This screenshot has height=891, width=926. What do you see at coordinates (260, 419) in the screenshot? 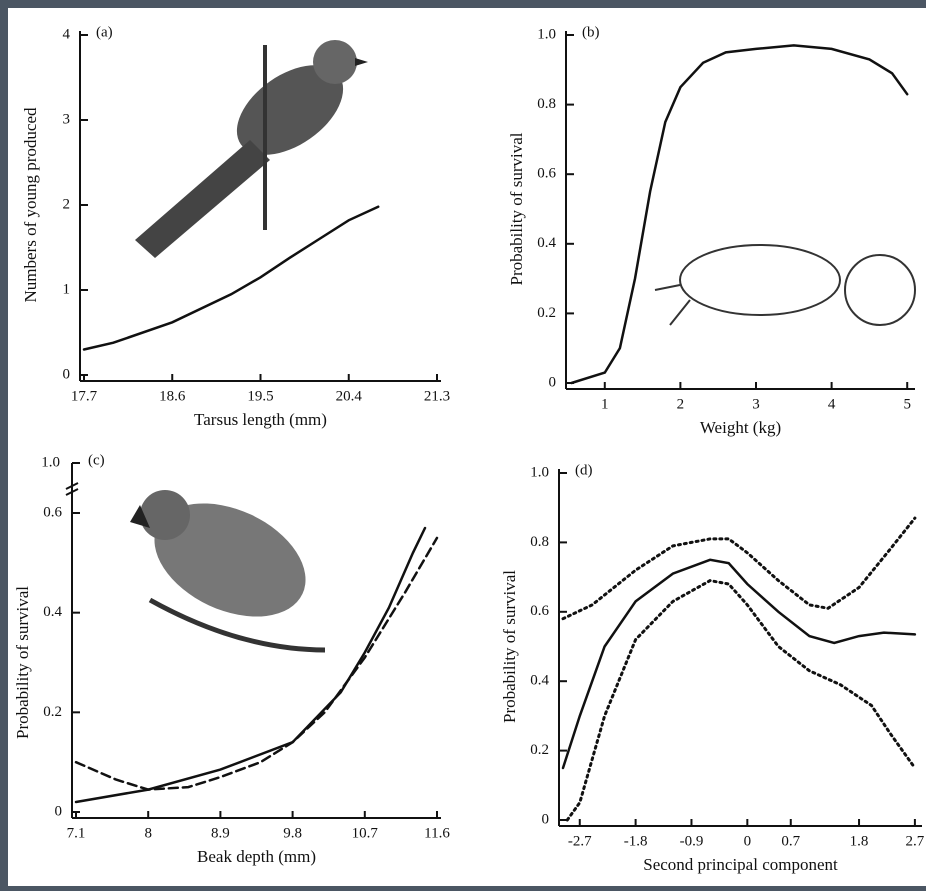
I see `x-axis-label: Tarsus length (mm)` at bounding box center [260, 419].